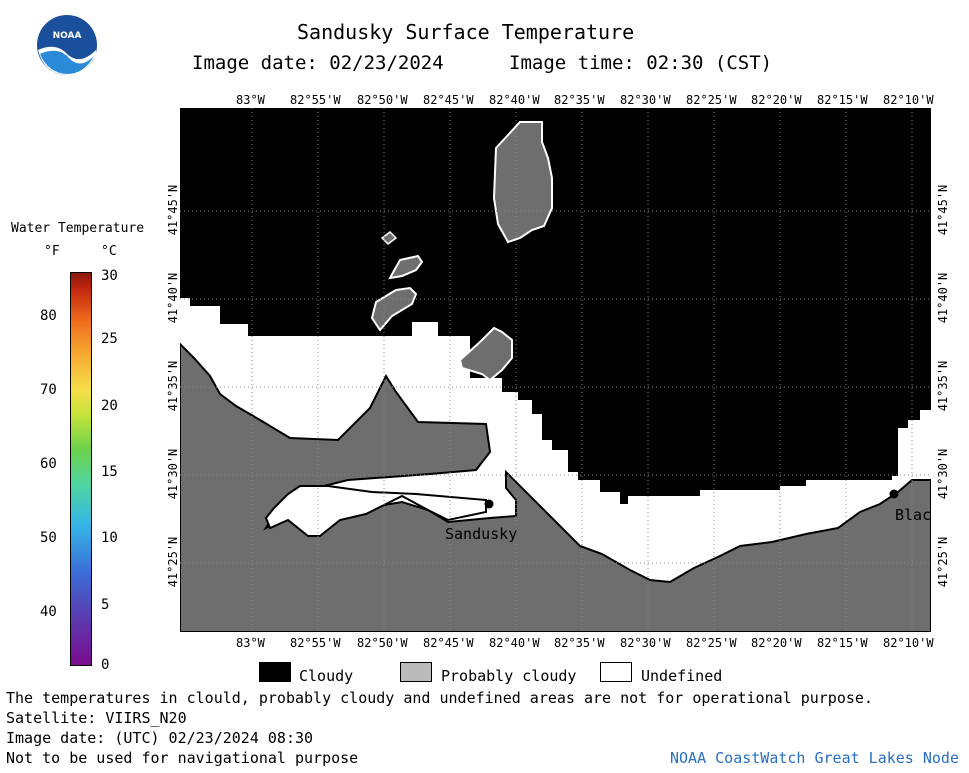  What do you see at coordinates (48, 538) in the screenshot?
I see `legend-f-tick: 50` at bounding box center [48, 538].